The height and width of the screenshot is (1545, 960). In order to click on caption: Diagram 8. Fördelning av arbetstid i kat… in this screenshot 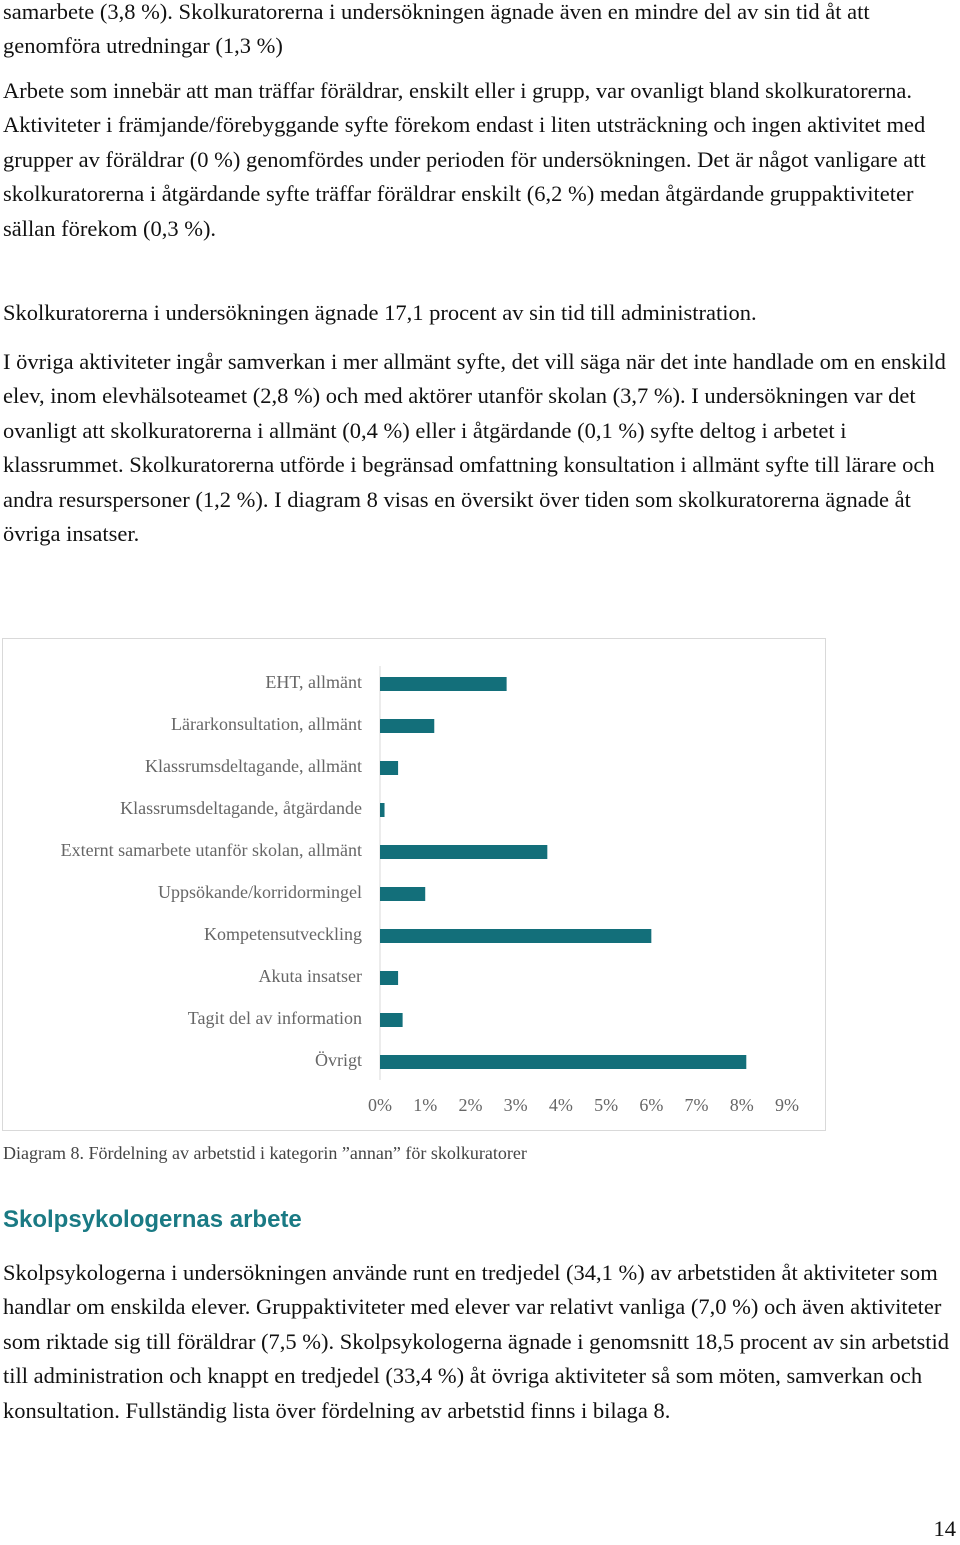, I will do `click(265, 1153)`.